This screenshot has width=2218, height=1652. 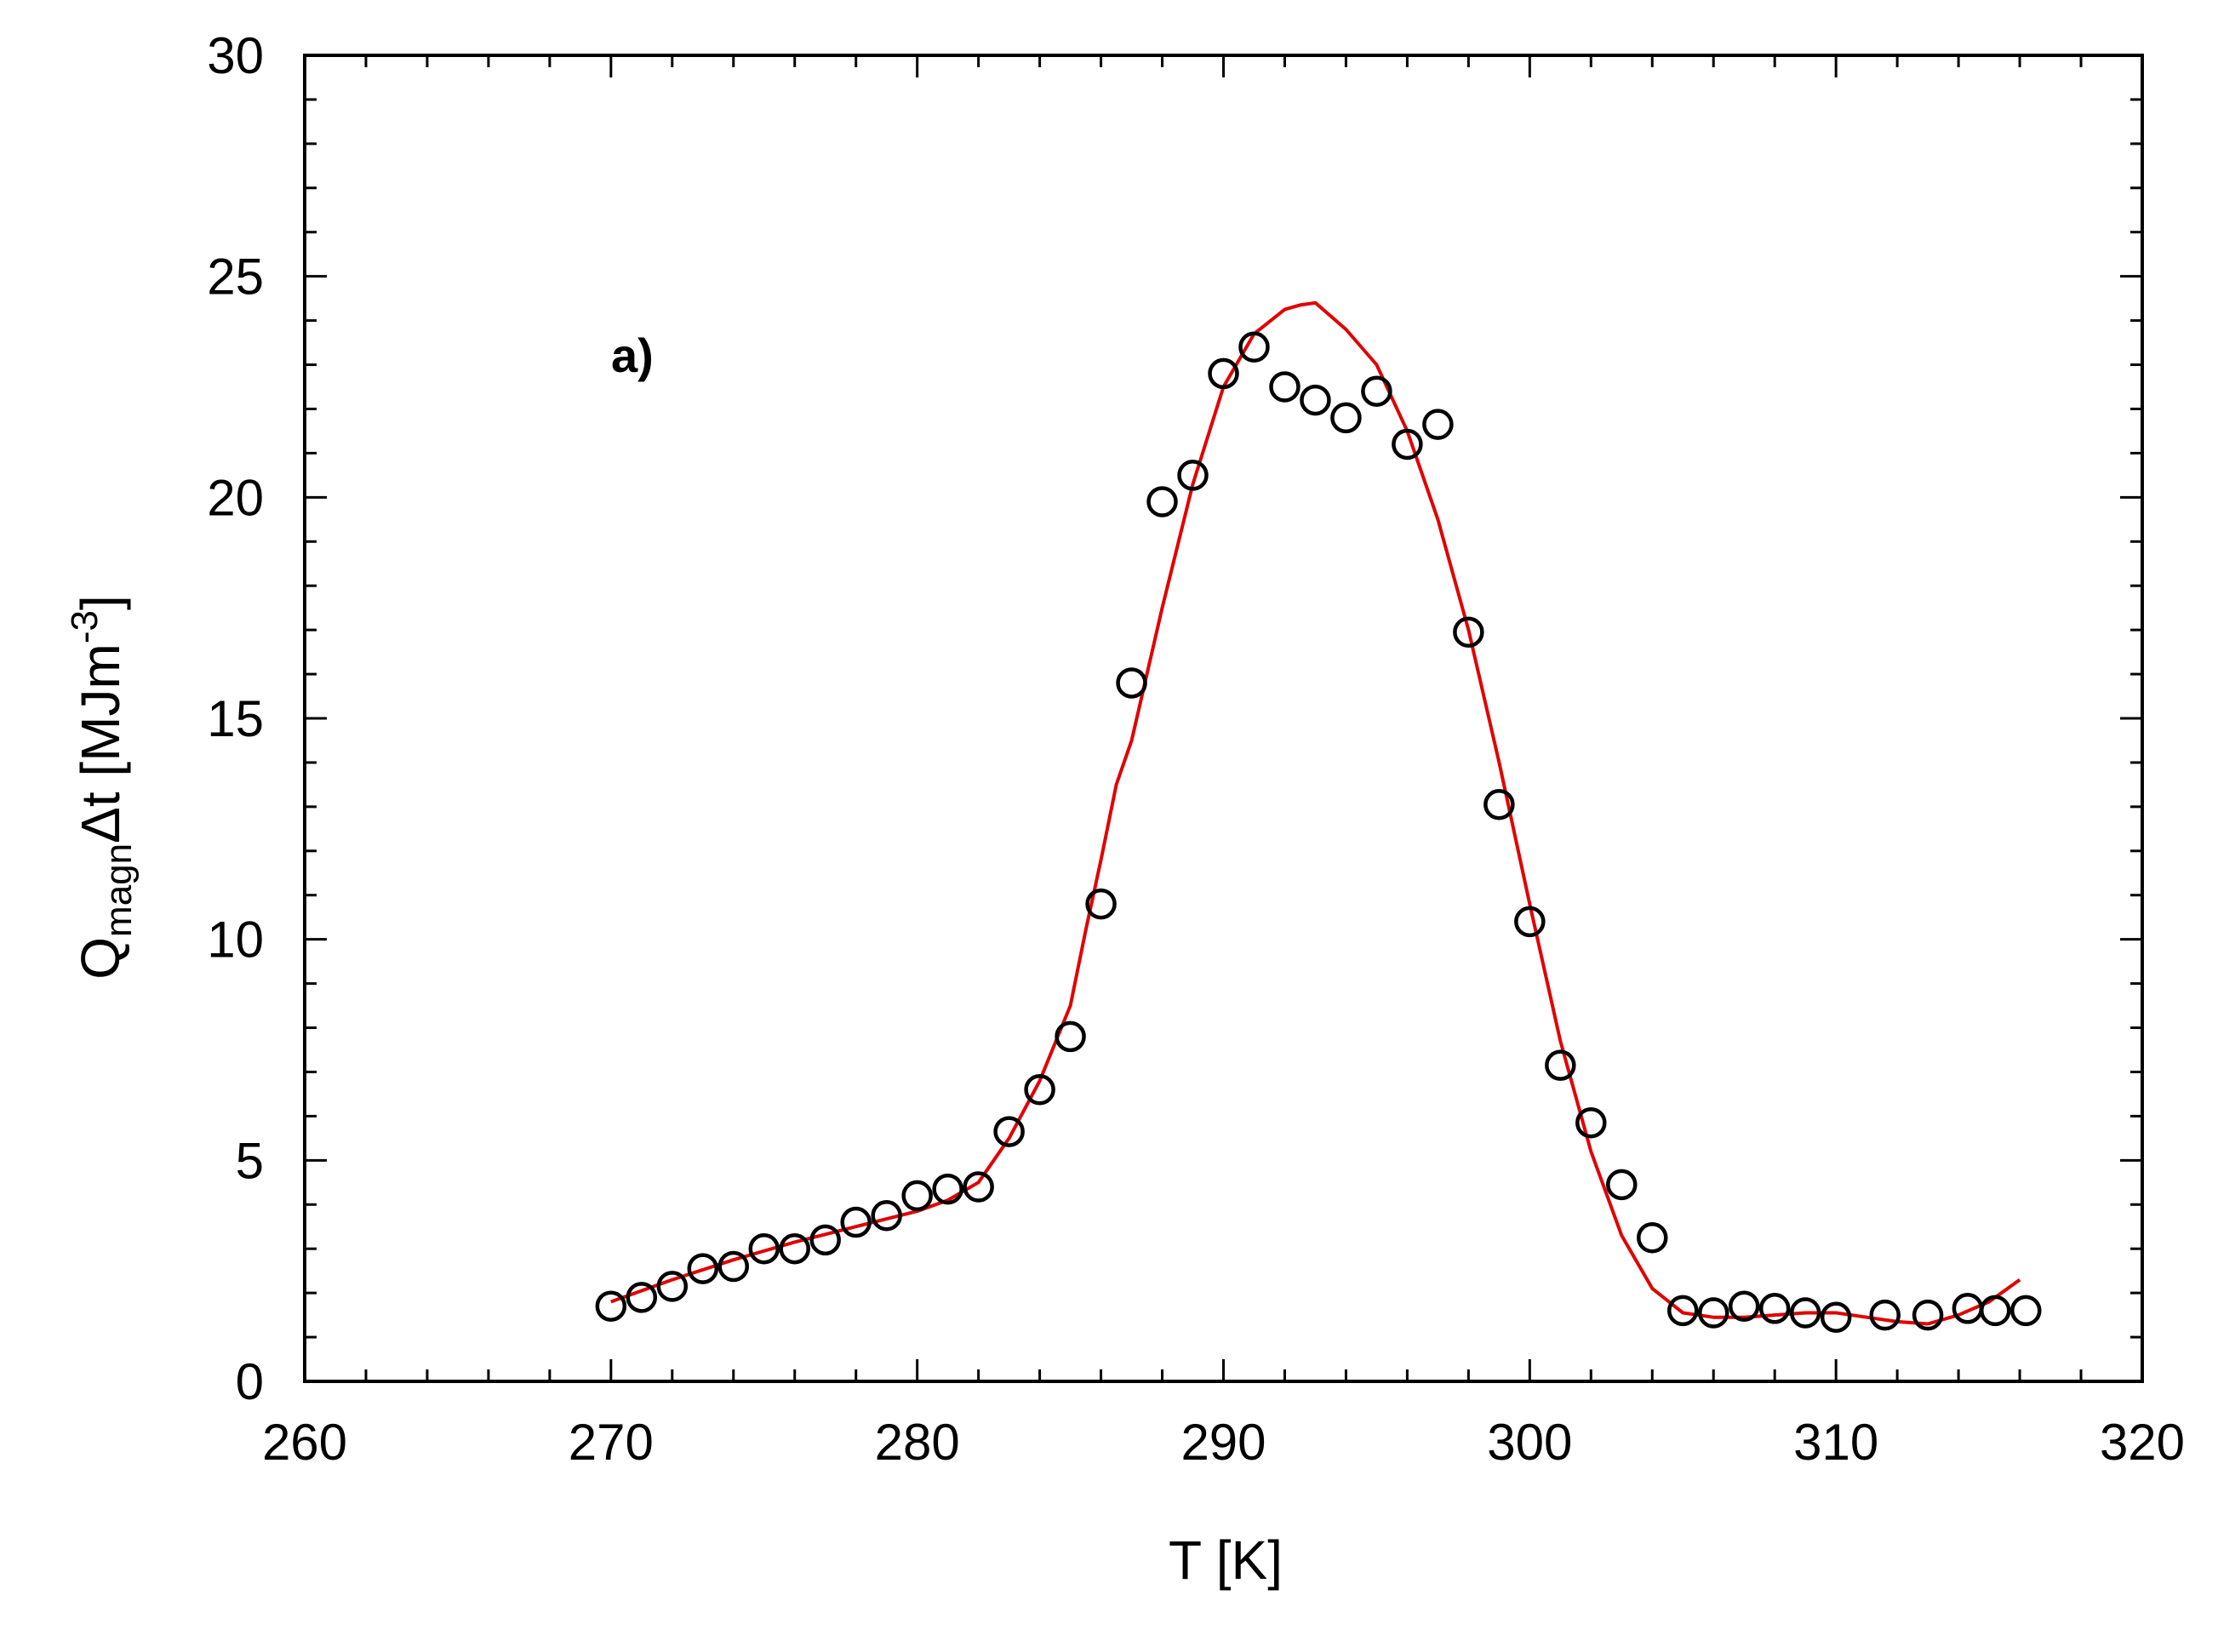 What do you see at coordinates (304, 1443) in the screenshot?
I see `x-tick-label: 260` at bounding box center [304, 1443].